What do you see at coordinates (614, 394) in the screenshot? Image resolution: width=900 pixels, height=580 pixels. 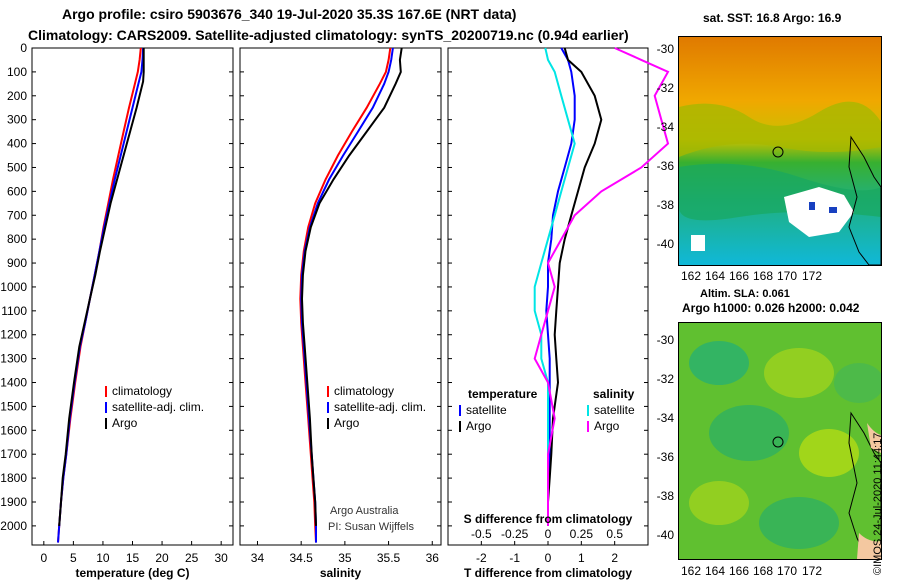 I see `legend-header-salinity: salinity` at bounding box center [614, 394].